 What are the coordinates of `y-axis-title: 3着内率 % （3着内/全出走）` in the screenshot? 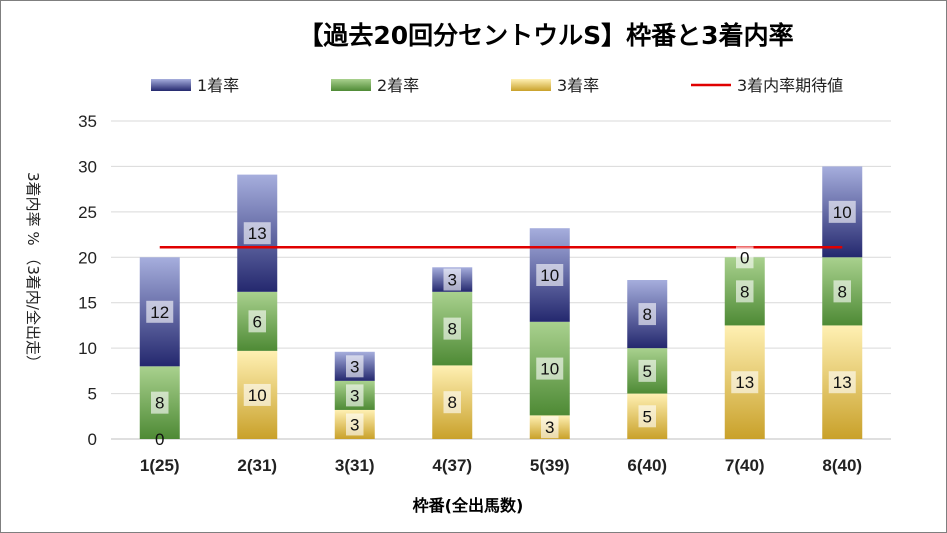 It's located at (33, 271).